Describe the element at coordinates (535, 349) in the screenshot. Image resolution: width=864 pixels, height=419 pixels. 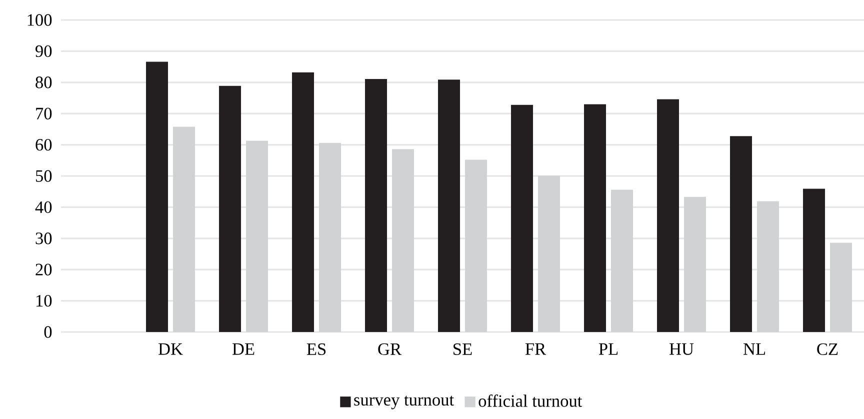
I see `x-tick-label: FR` at that location.